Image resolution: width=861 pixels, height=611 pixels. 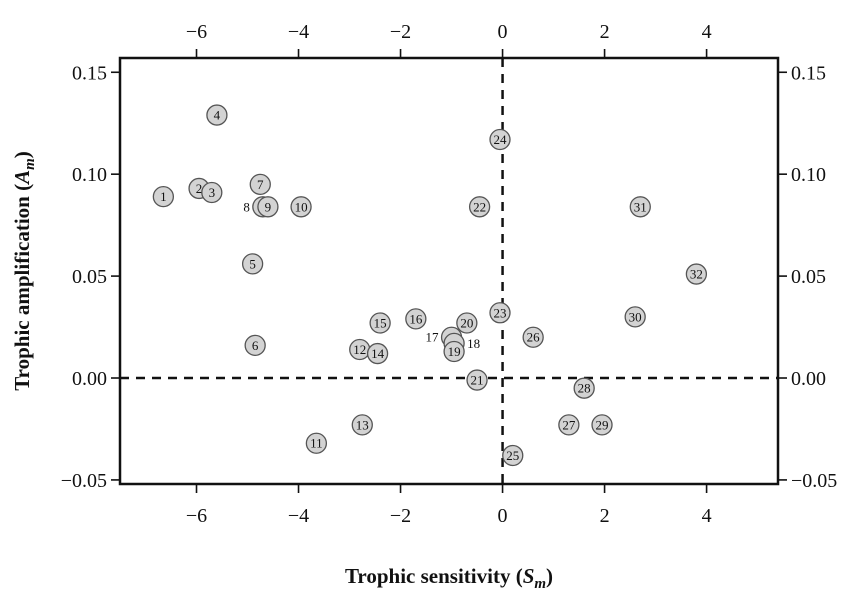 I want to click on y-tick-label-left: 0.15, so click(x=89, y=73).